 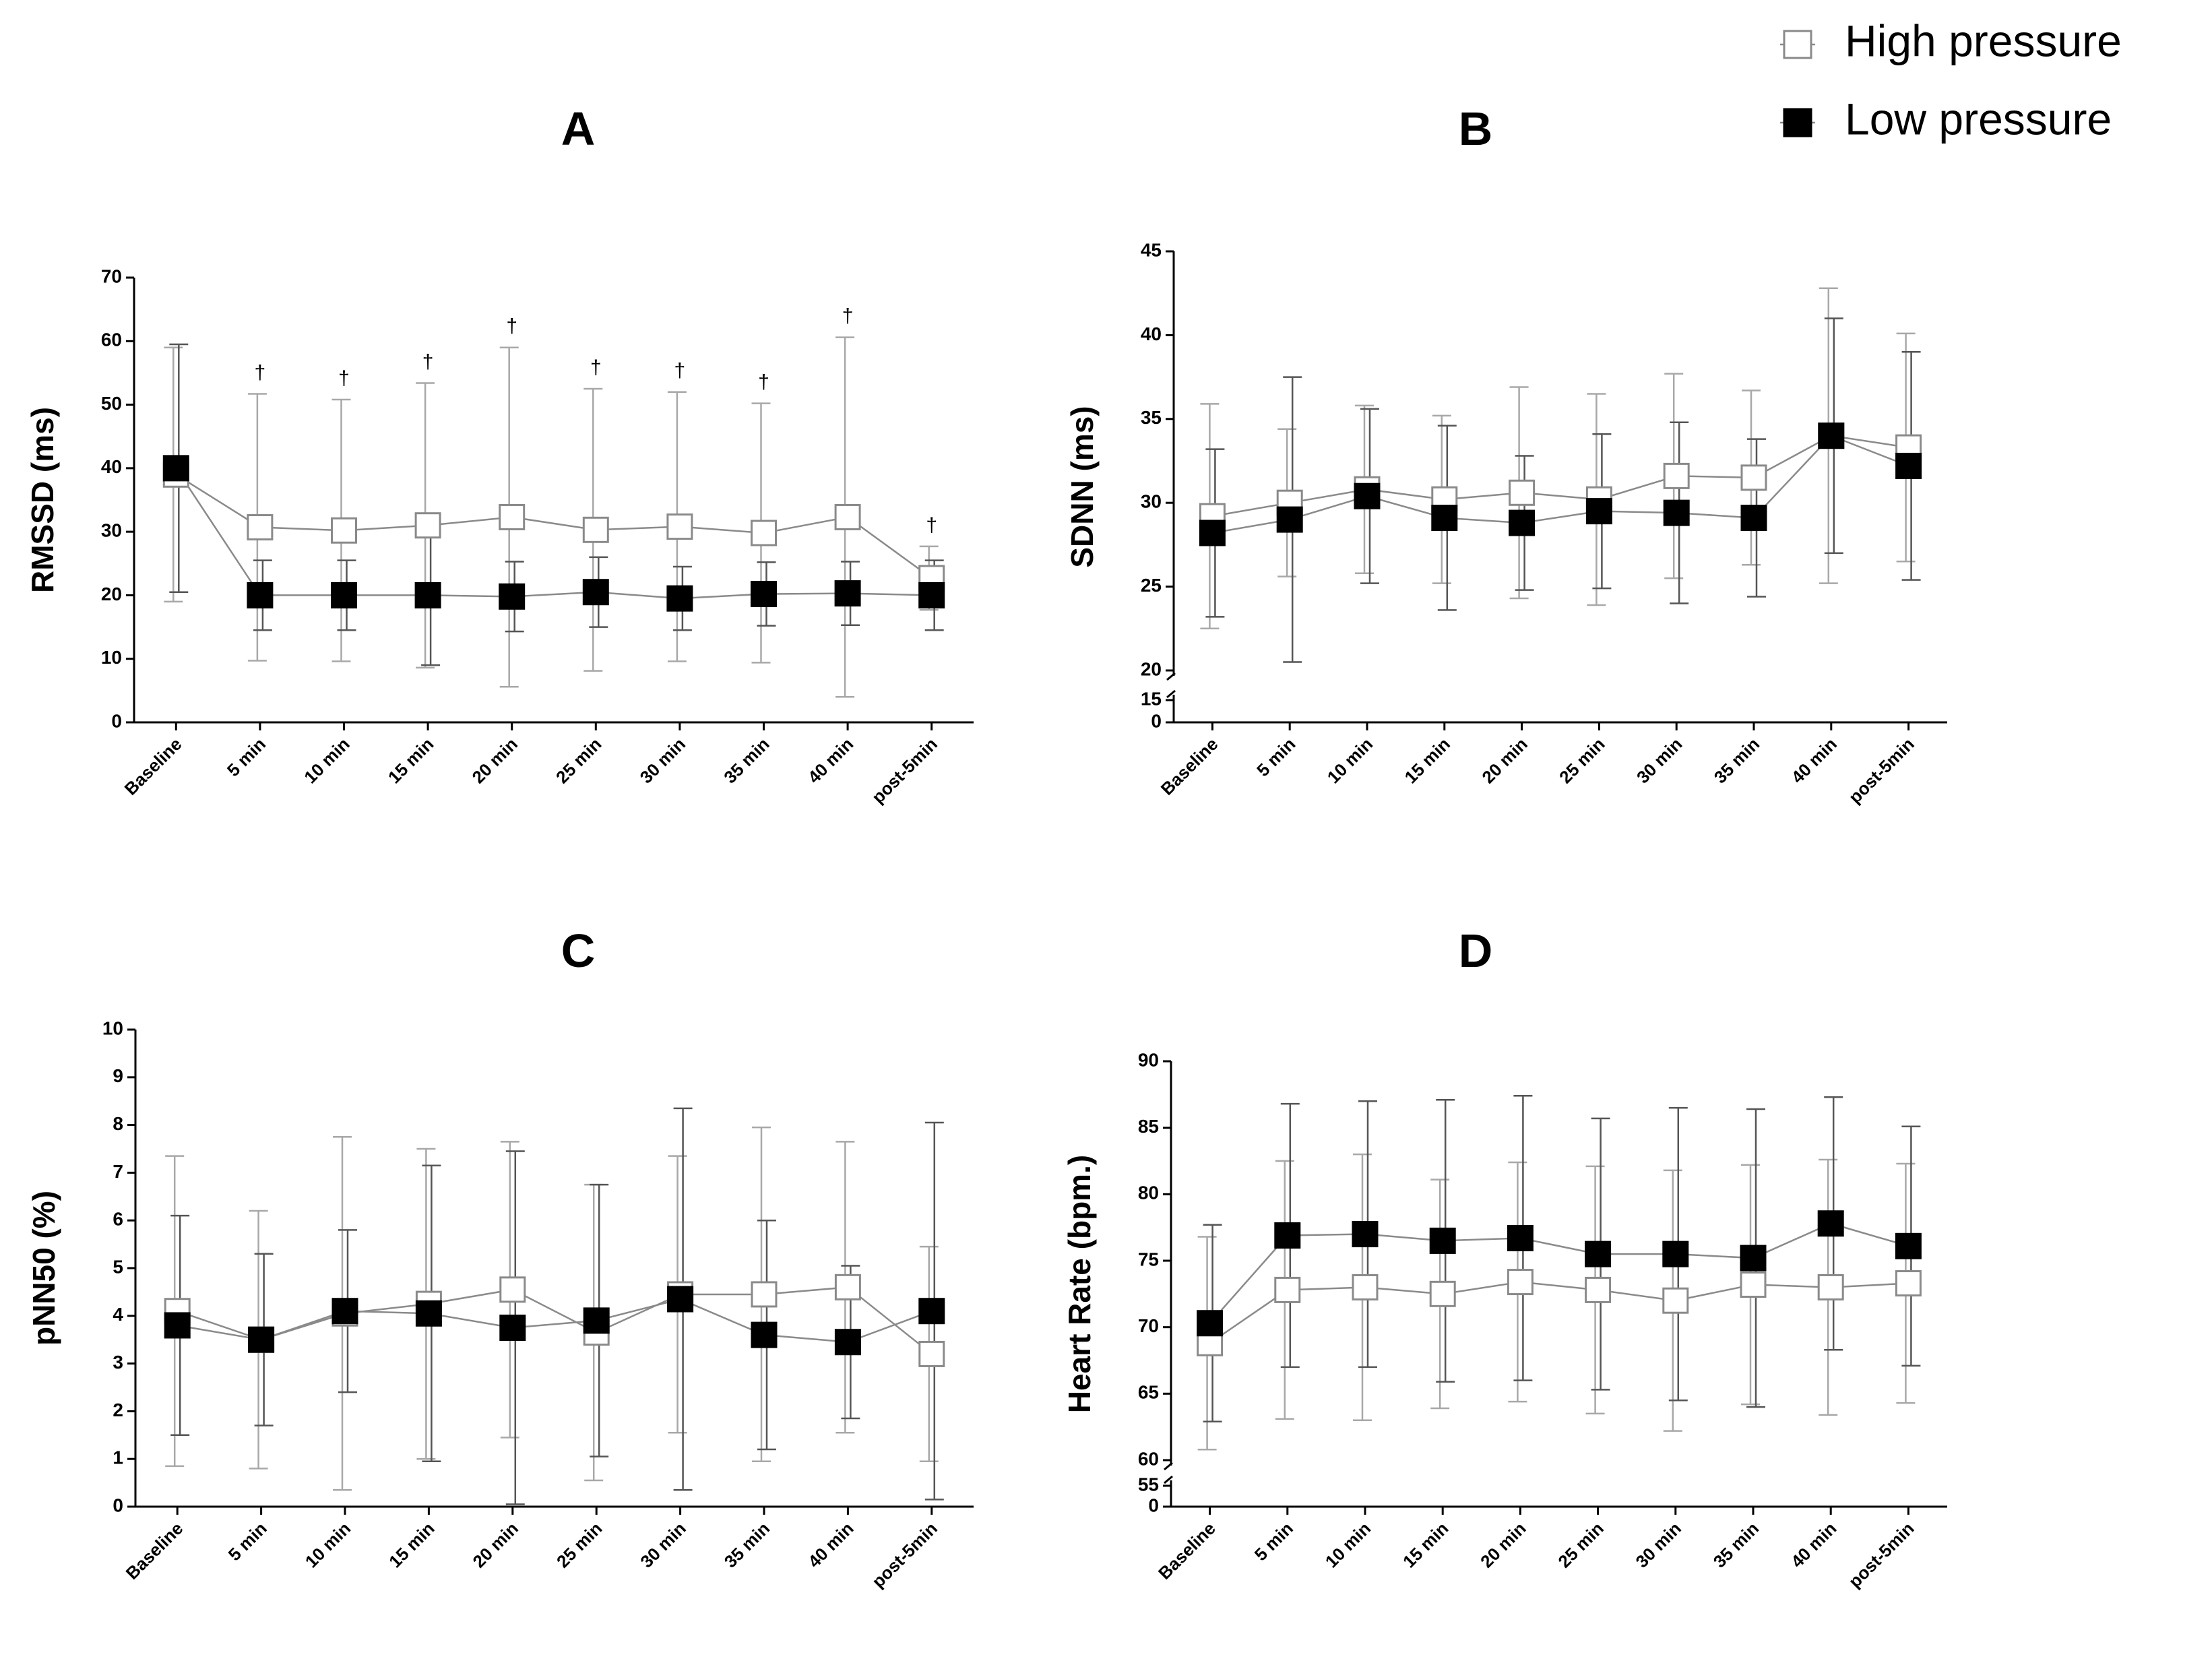 I want to click on x-tick-label: 40 min, so click(x=1813, y=1544).